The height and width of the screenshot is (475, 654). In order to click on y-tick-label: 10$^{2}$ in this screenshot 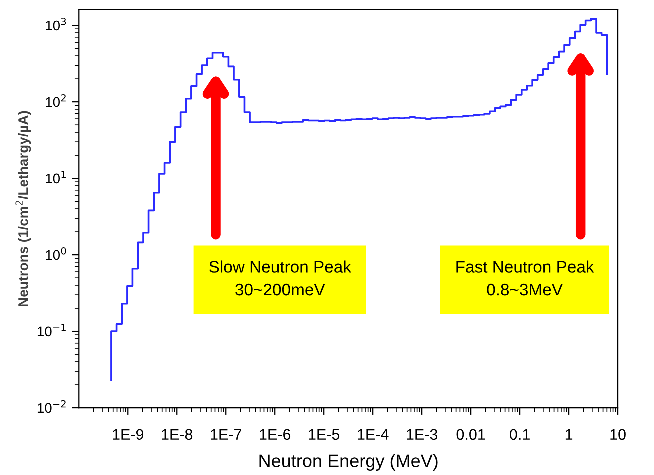, I will do `click(56, 101)`.